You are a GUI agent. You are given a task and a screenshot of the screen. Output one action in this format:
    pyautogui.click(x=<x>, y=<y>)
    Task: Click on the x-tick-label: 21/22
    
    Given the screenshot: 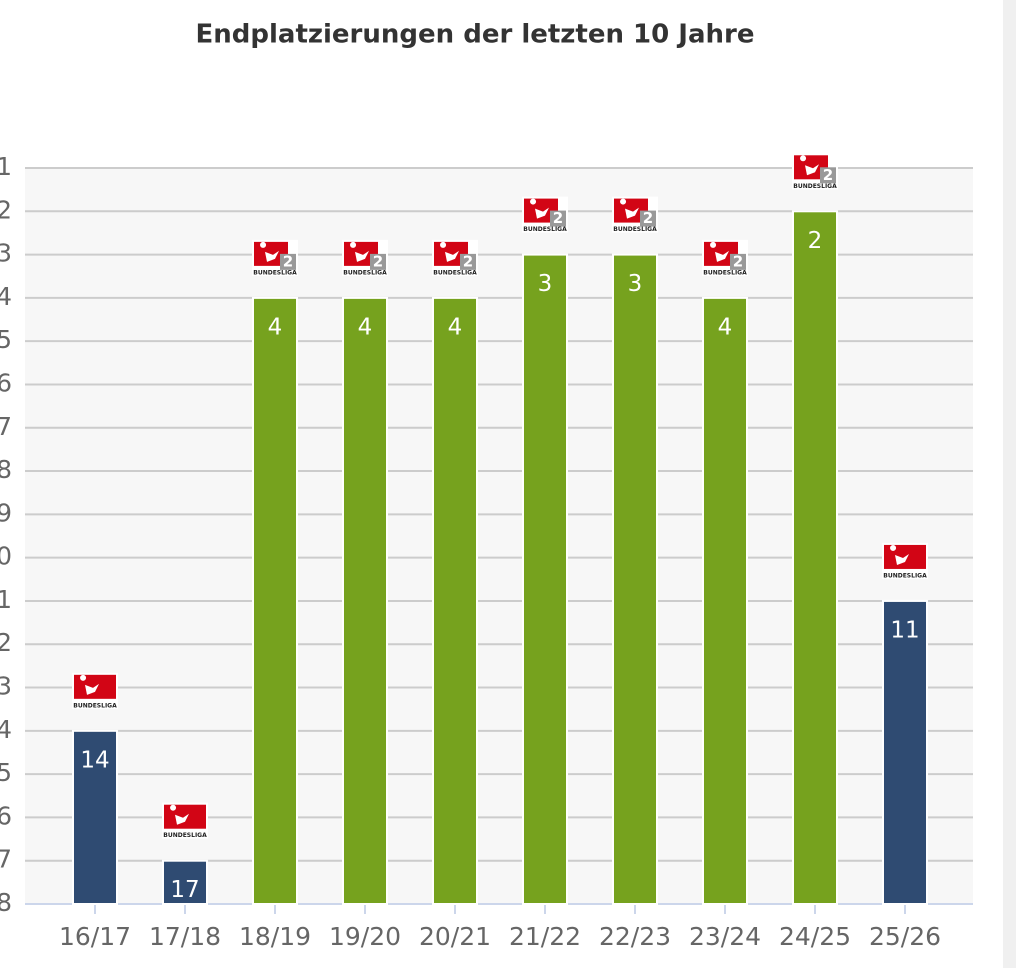 What is the action you would take?
    pyautogui.click(x=545, y=936)
    